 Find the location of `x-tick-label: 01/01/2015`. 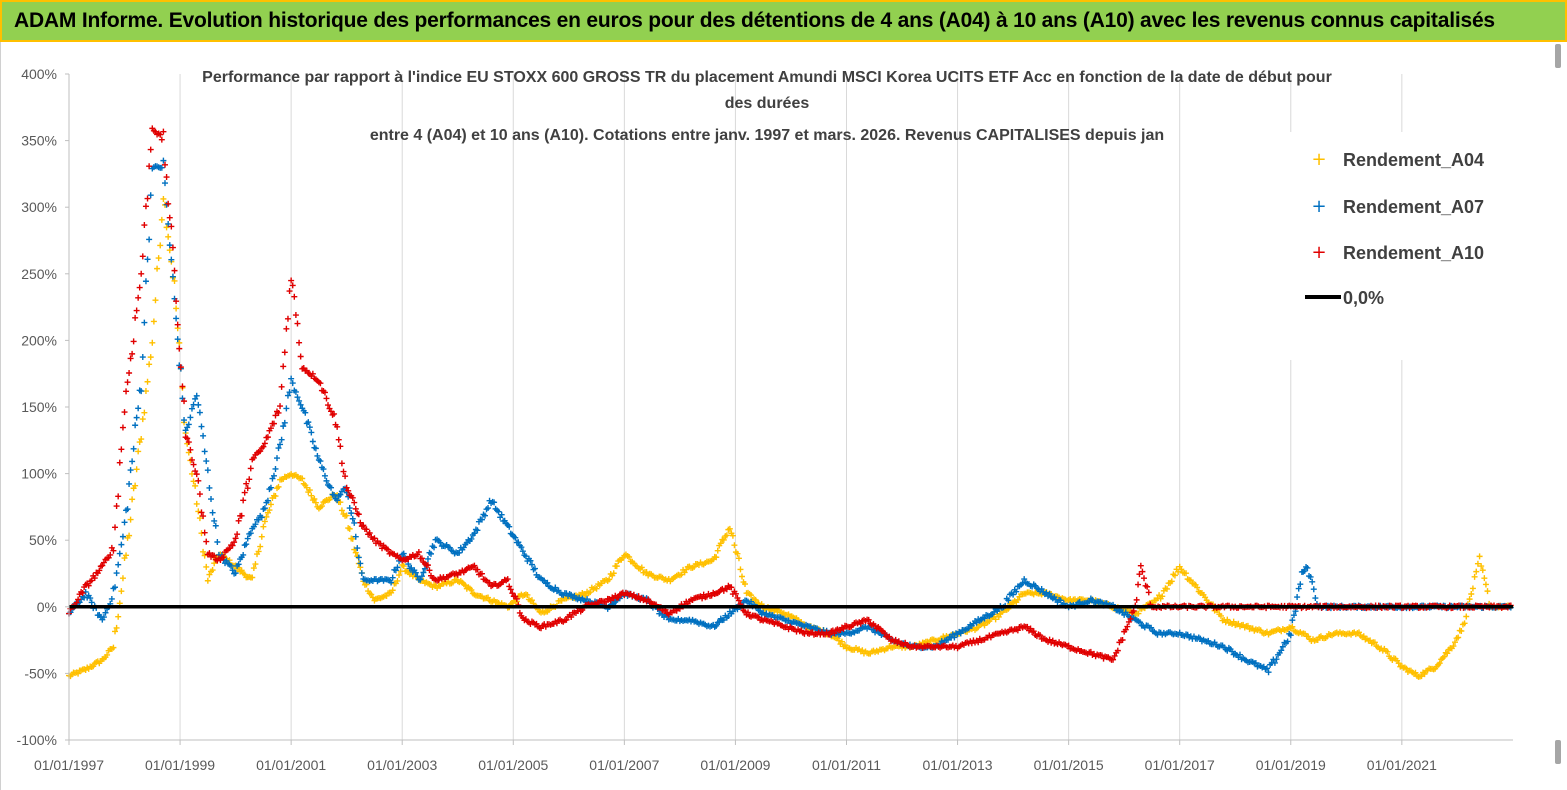

x-tick-label: 01/01/2015 is located at coordinates (1069, 765).